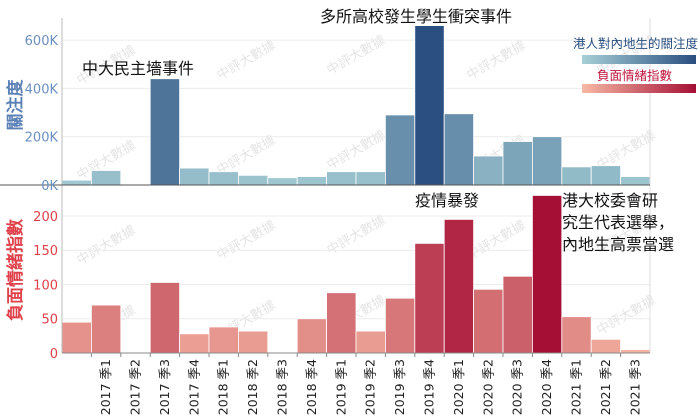 The image size is (700, 420). I want to click on bottom-bar-2018-季4, so click(312, 336).